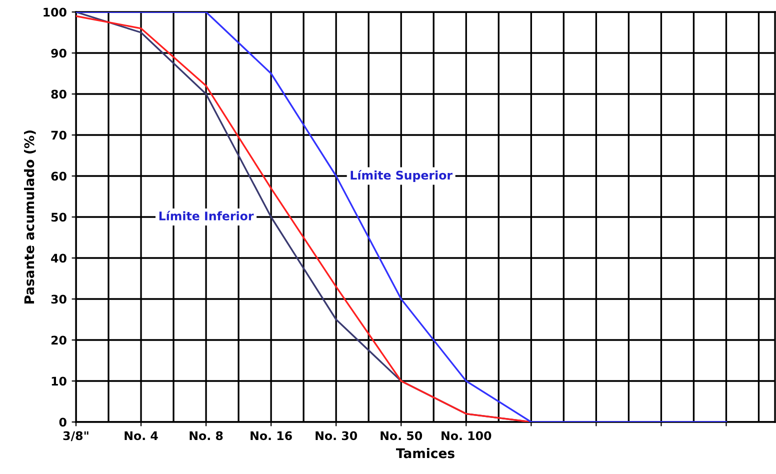 Image resolution: width=776 pixels, height=474 pixels. Describe the element at coordinates (75, 436) in the screenshot. I see `x-tick-label: 3/8"` at that location.